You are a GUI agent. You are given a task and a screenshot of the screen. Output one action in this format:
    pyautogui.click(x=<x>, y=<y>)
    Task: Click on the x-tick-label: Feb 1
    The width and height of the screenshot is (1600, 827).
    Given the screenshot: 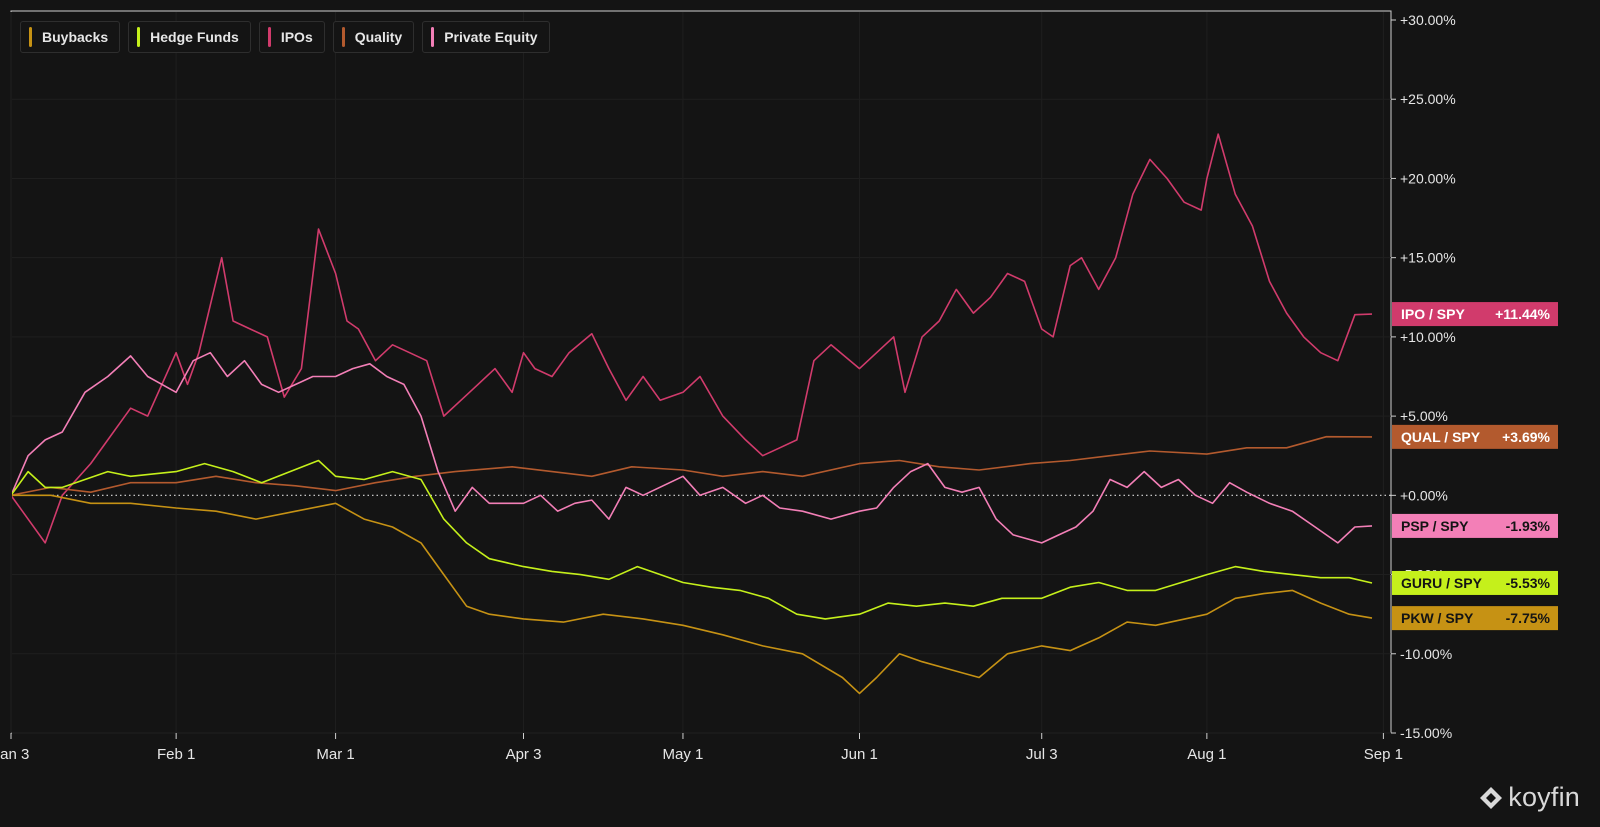 What is the action you would take?
    pyautogui.click(x=176, y=754)
    